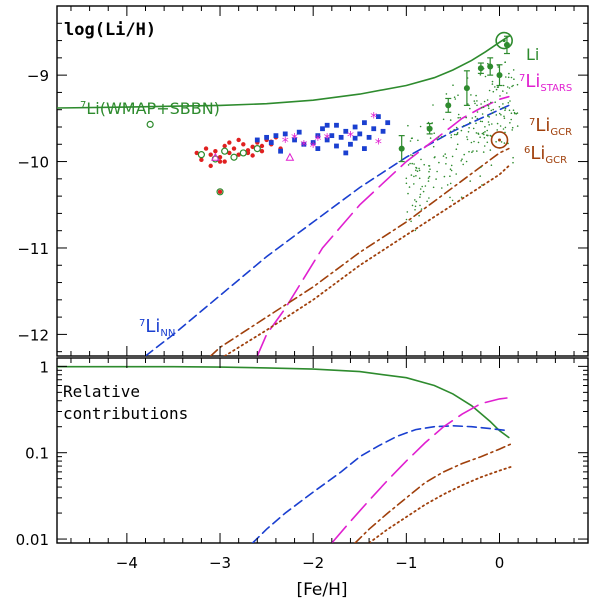  I want to click on x-tick-label: −1, so click(406, 563).